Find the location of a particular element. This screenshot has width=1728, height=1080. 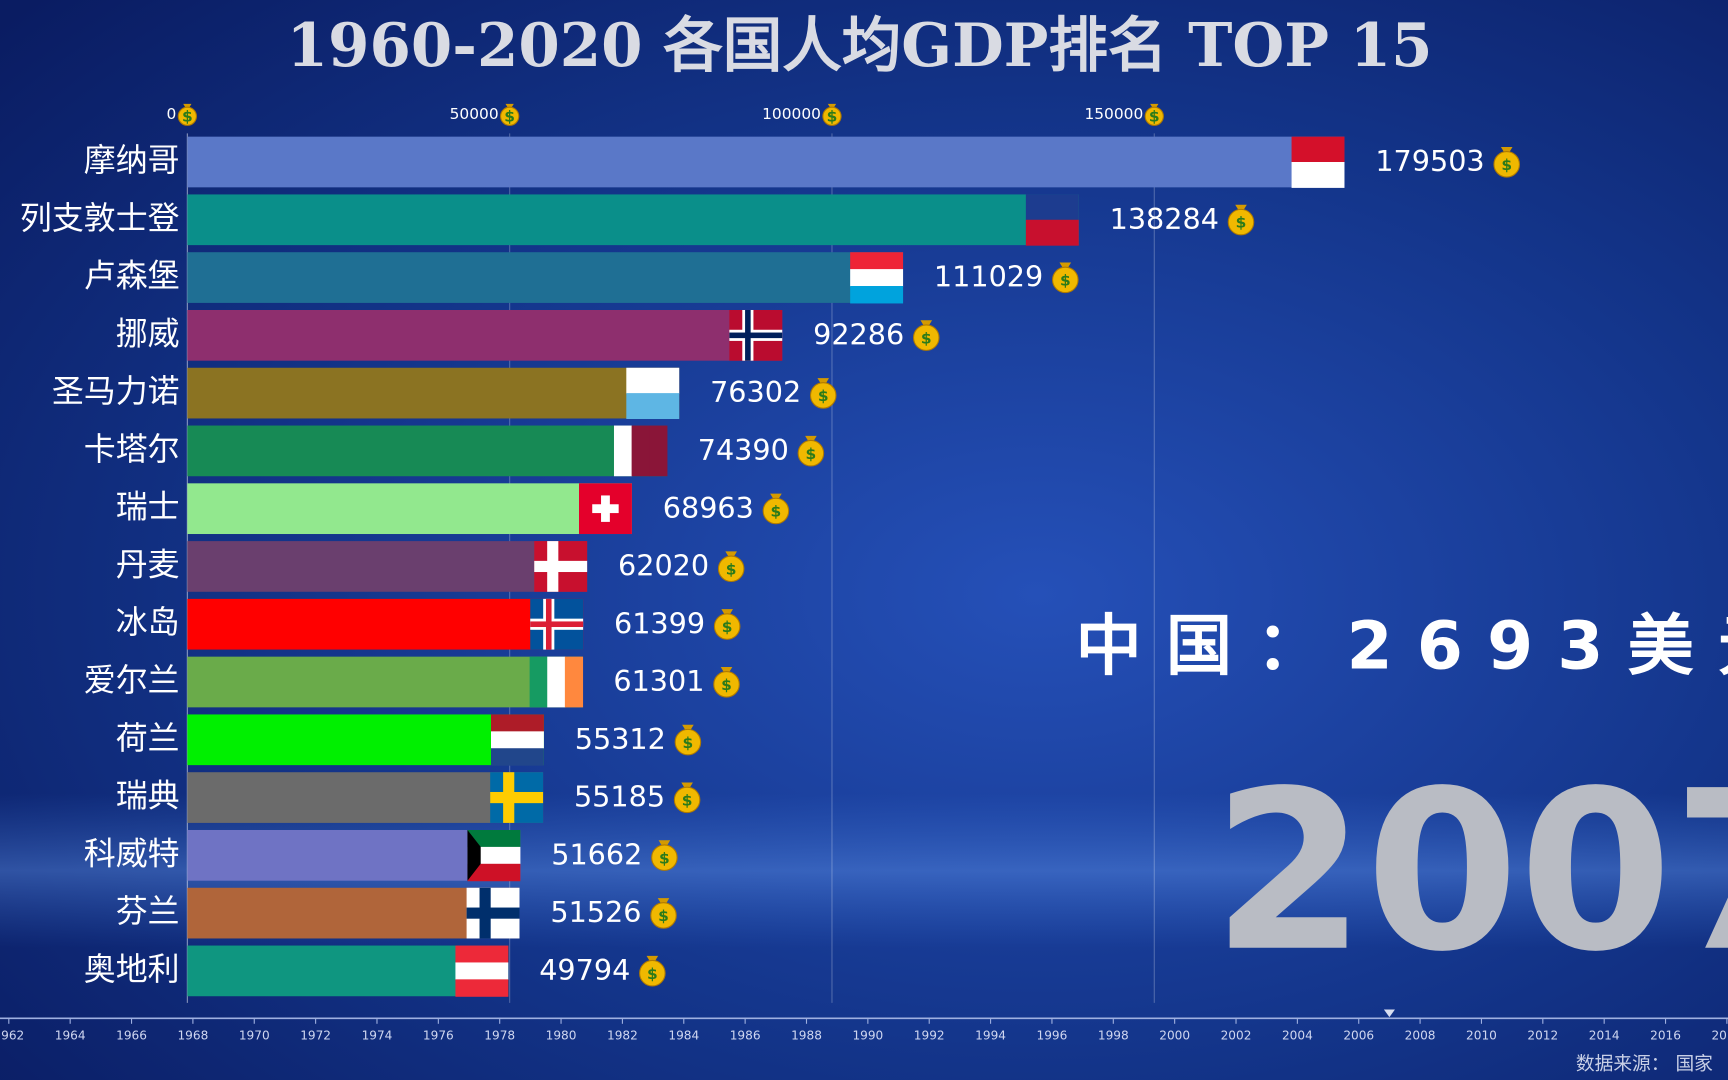

timeline-tick-label: 1968 is located at coordinates (192, 1035).